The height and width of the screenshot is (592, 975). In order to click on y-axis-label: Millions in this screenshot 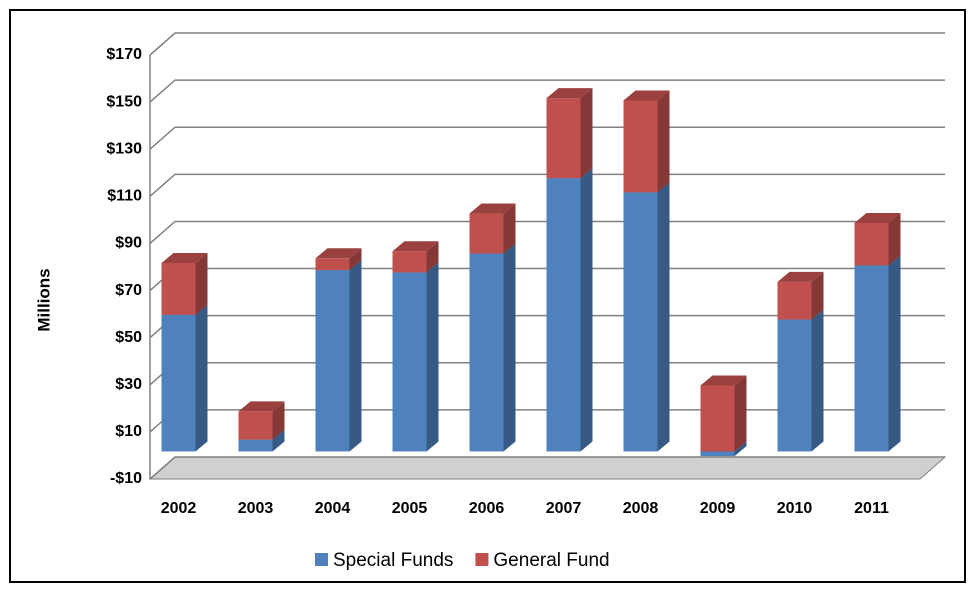, I will do `click(43, 299)`.